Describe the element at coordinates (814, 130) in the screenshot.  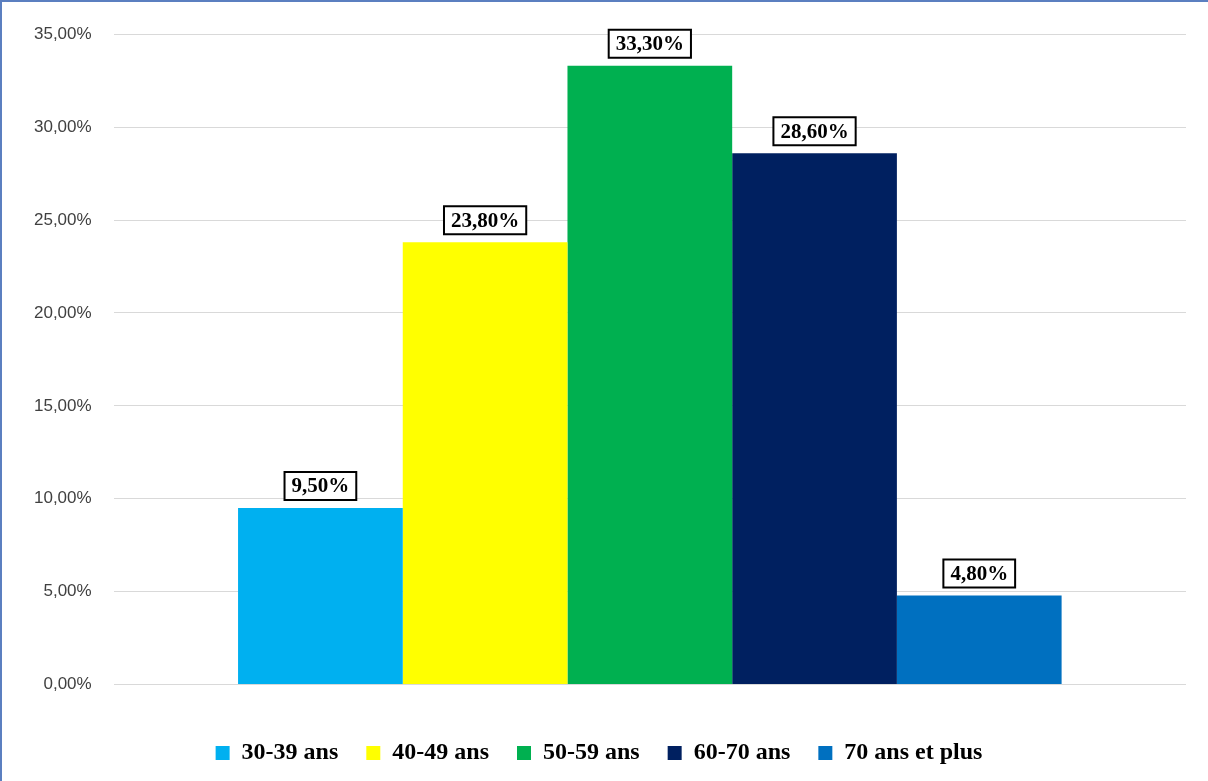
I see `data-label: 28,60%` at that location.